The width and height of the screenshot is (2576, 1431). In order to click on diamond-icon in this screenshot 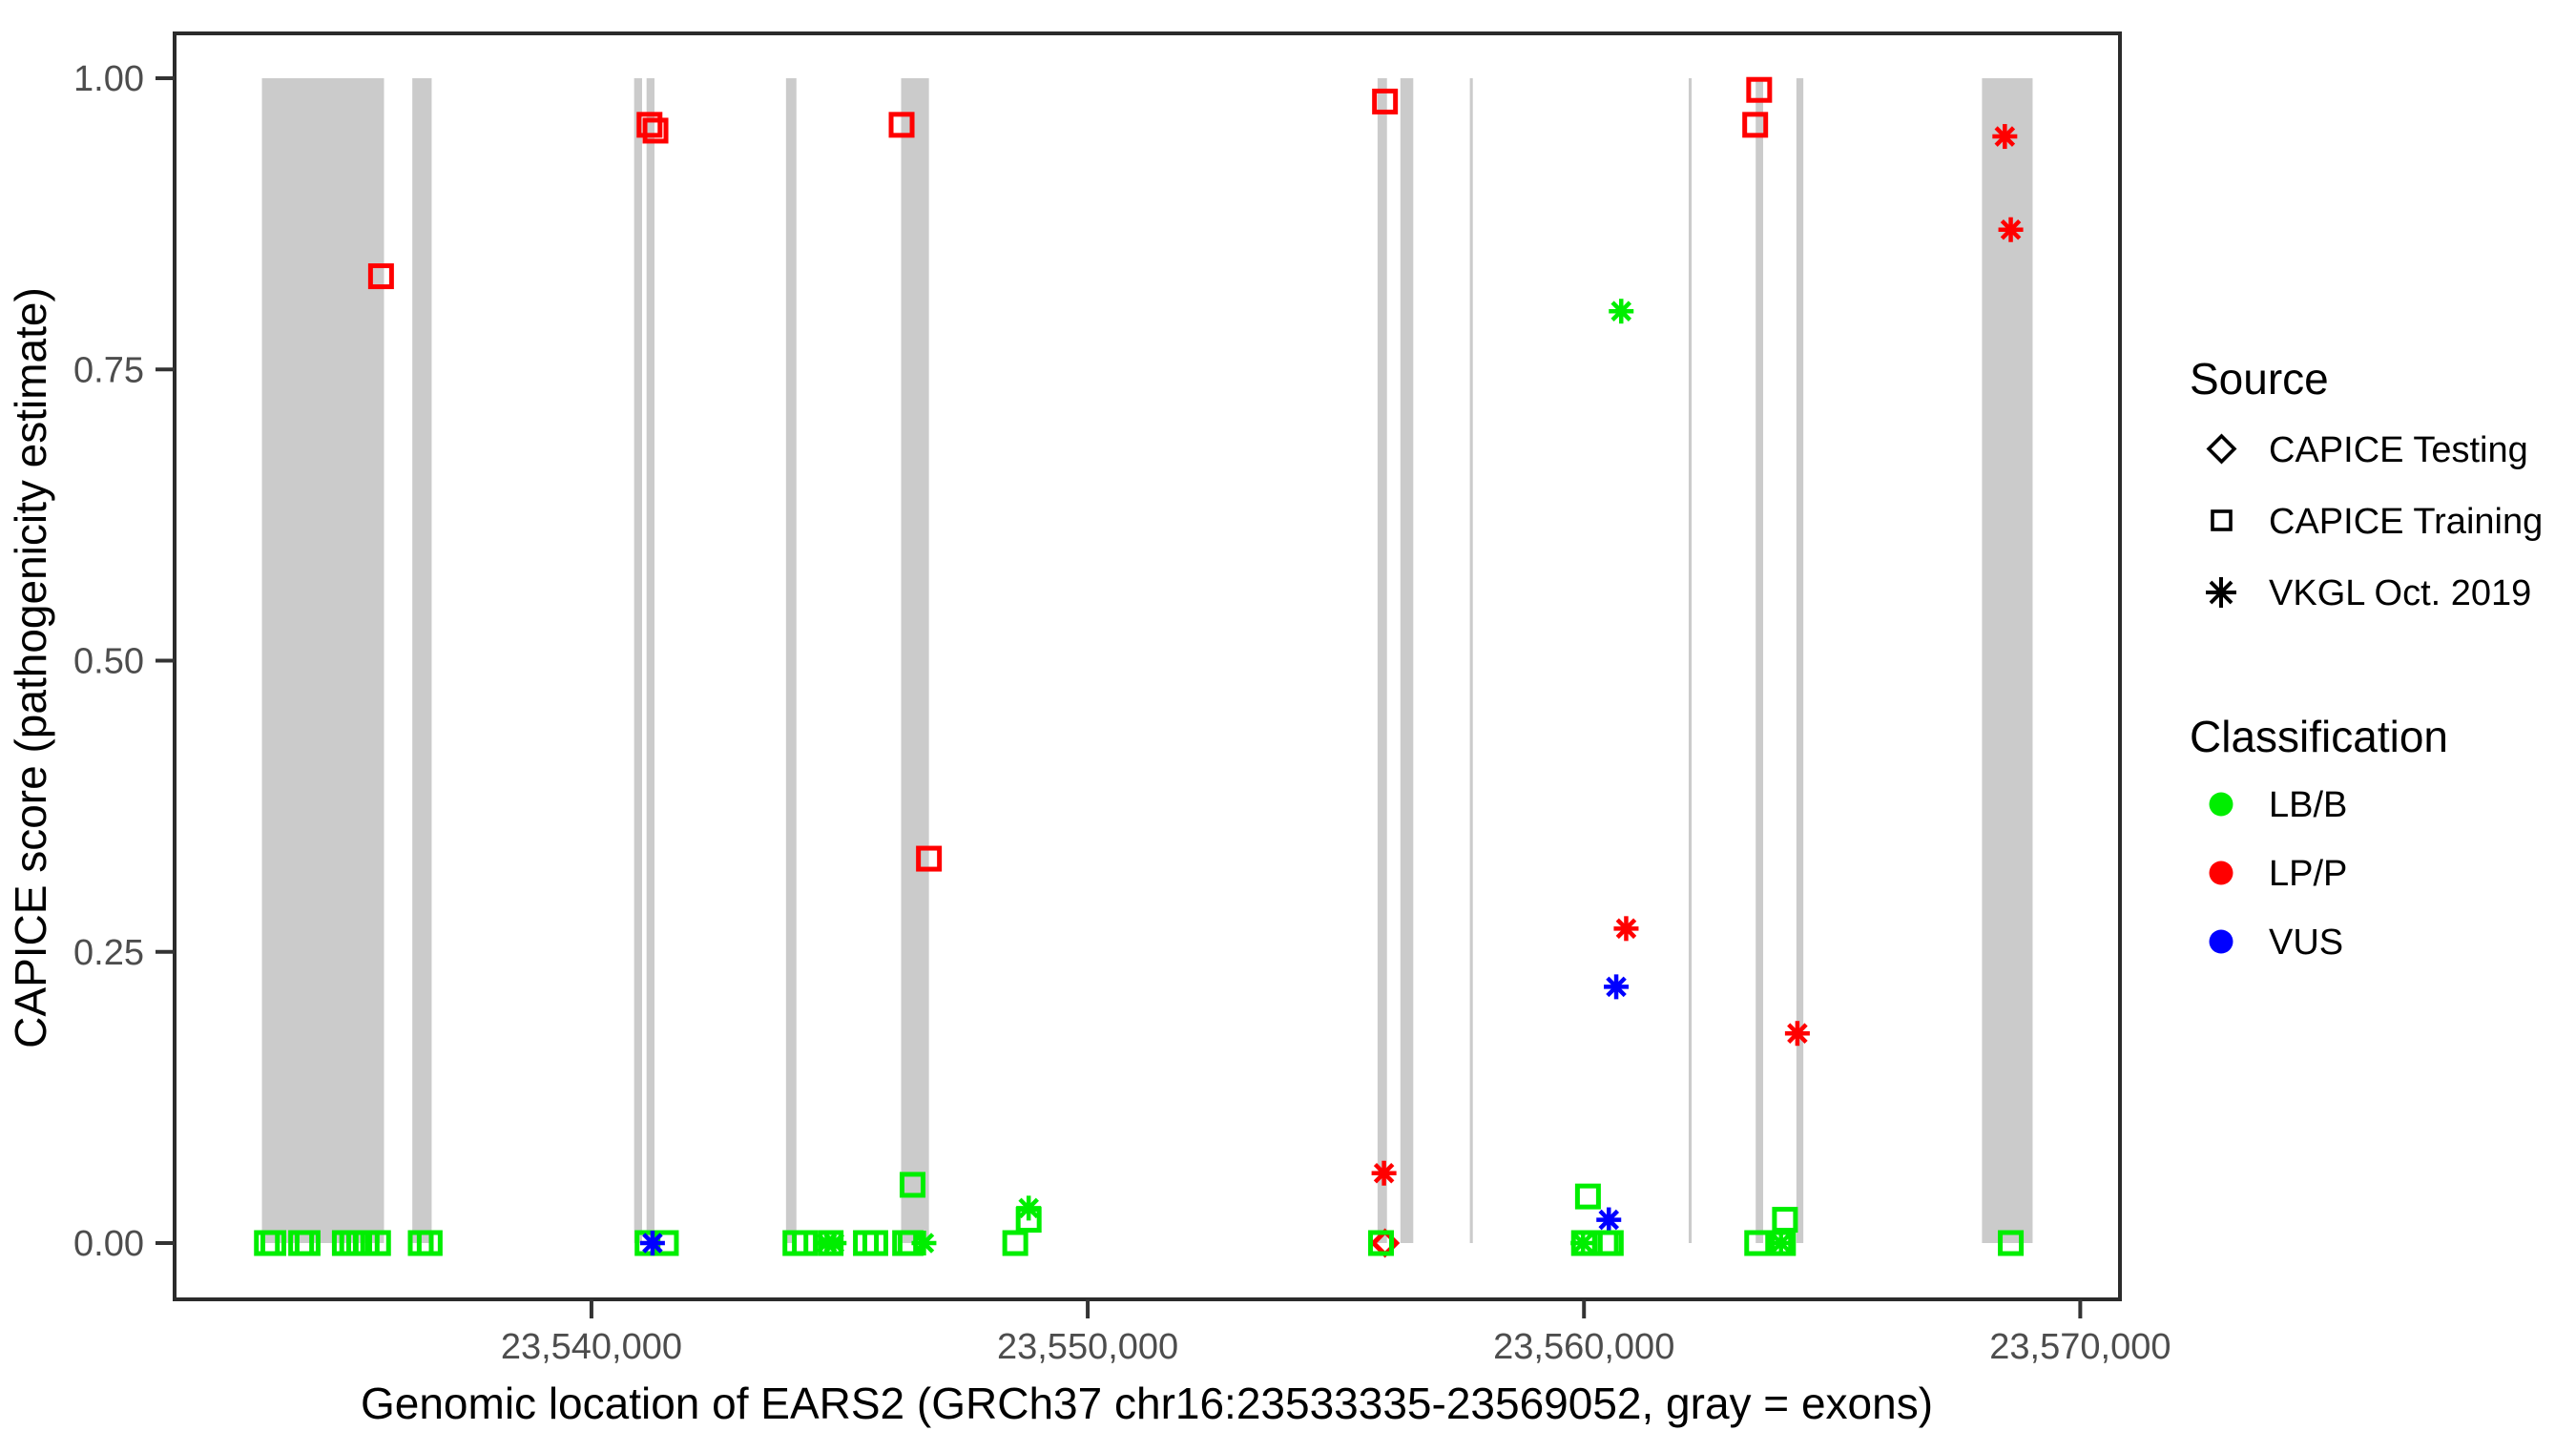, I will do `click(2221, 449)`.